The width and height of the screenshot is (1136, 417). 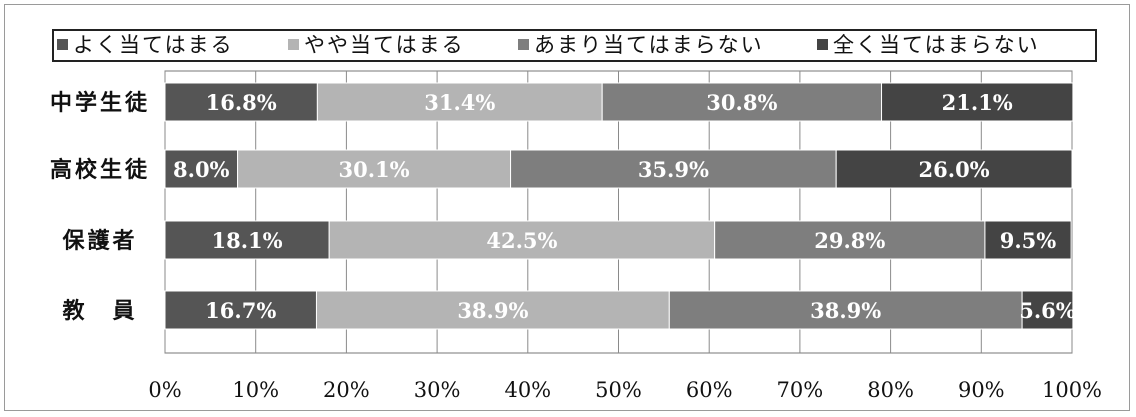 What do you see at coordinates (241, 102) in the screenshot?
I see `data-label: 16.8%` at bounding box center [241, 102].